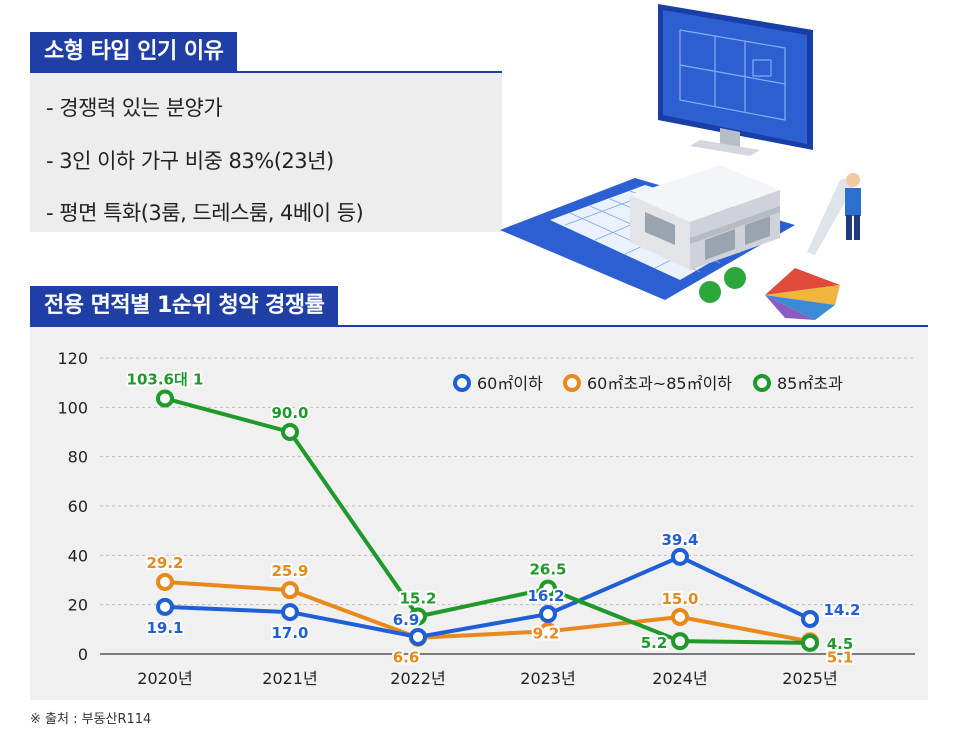 Image resolution: width=960 pixels, height=735 pixels. Describe the element at coordinates (547, 678) in the screenshot. I see `x-tick-label: 2023년` at that location.